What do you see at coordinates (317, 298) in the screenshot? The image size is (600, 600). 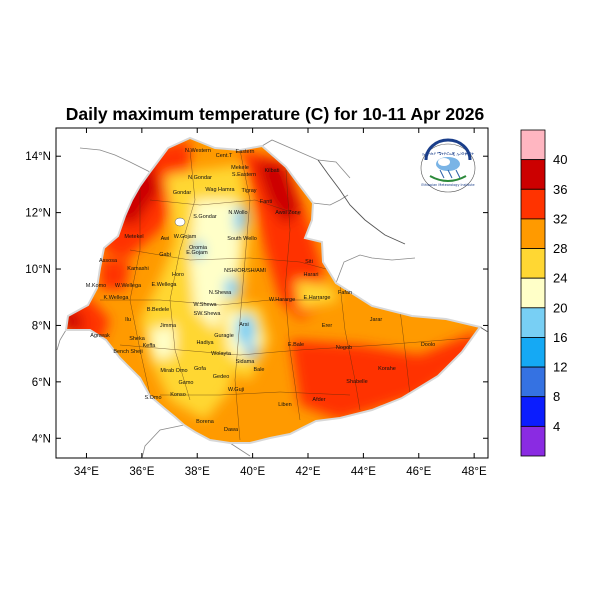 I see `region-label: E.Harrarge` at bounding box center [317, 298].